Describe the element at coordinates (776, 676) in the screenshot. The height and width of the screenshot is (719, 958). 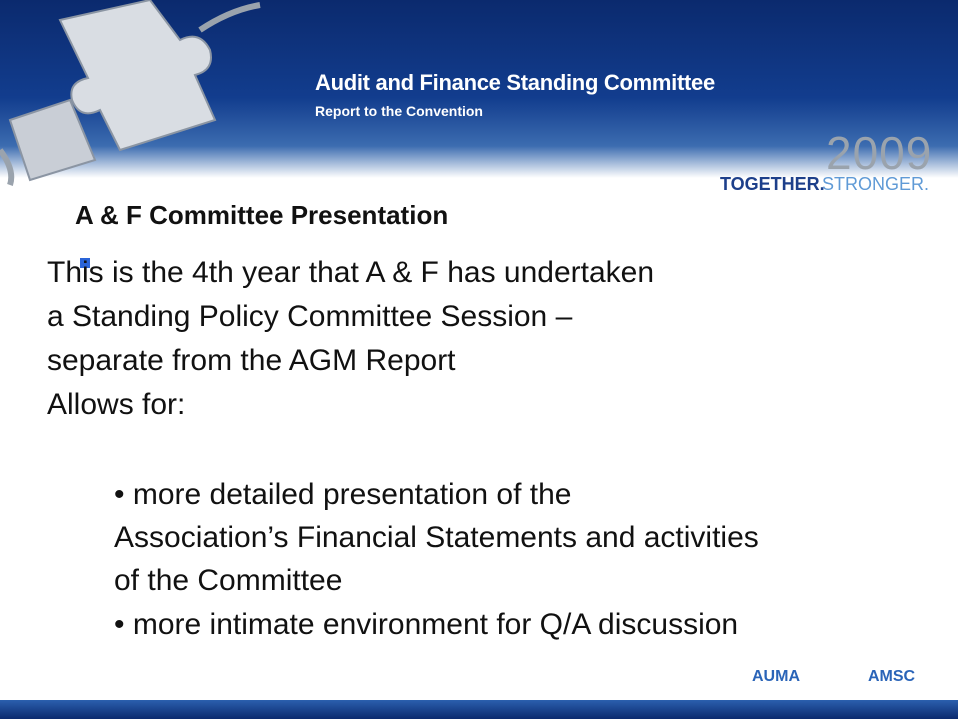
I see `logo: AUMA` at that location.